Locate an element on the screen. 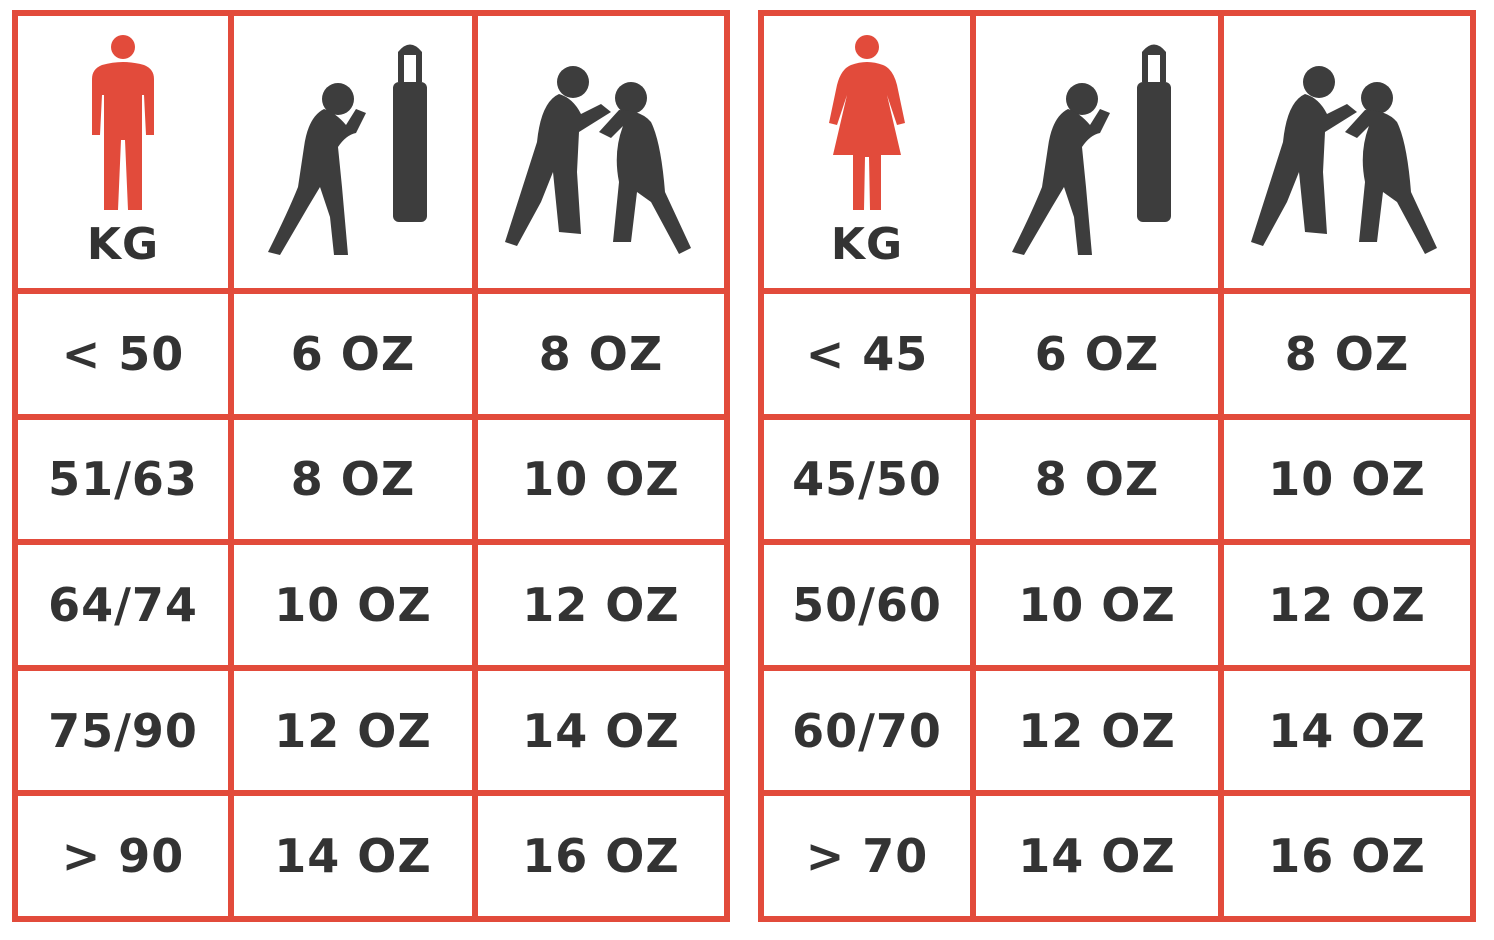 The width and height of the screenshot is (1494, 940). weight-range-cell: 50/60 is located at coordinates (867, 605).